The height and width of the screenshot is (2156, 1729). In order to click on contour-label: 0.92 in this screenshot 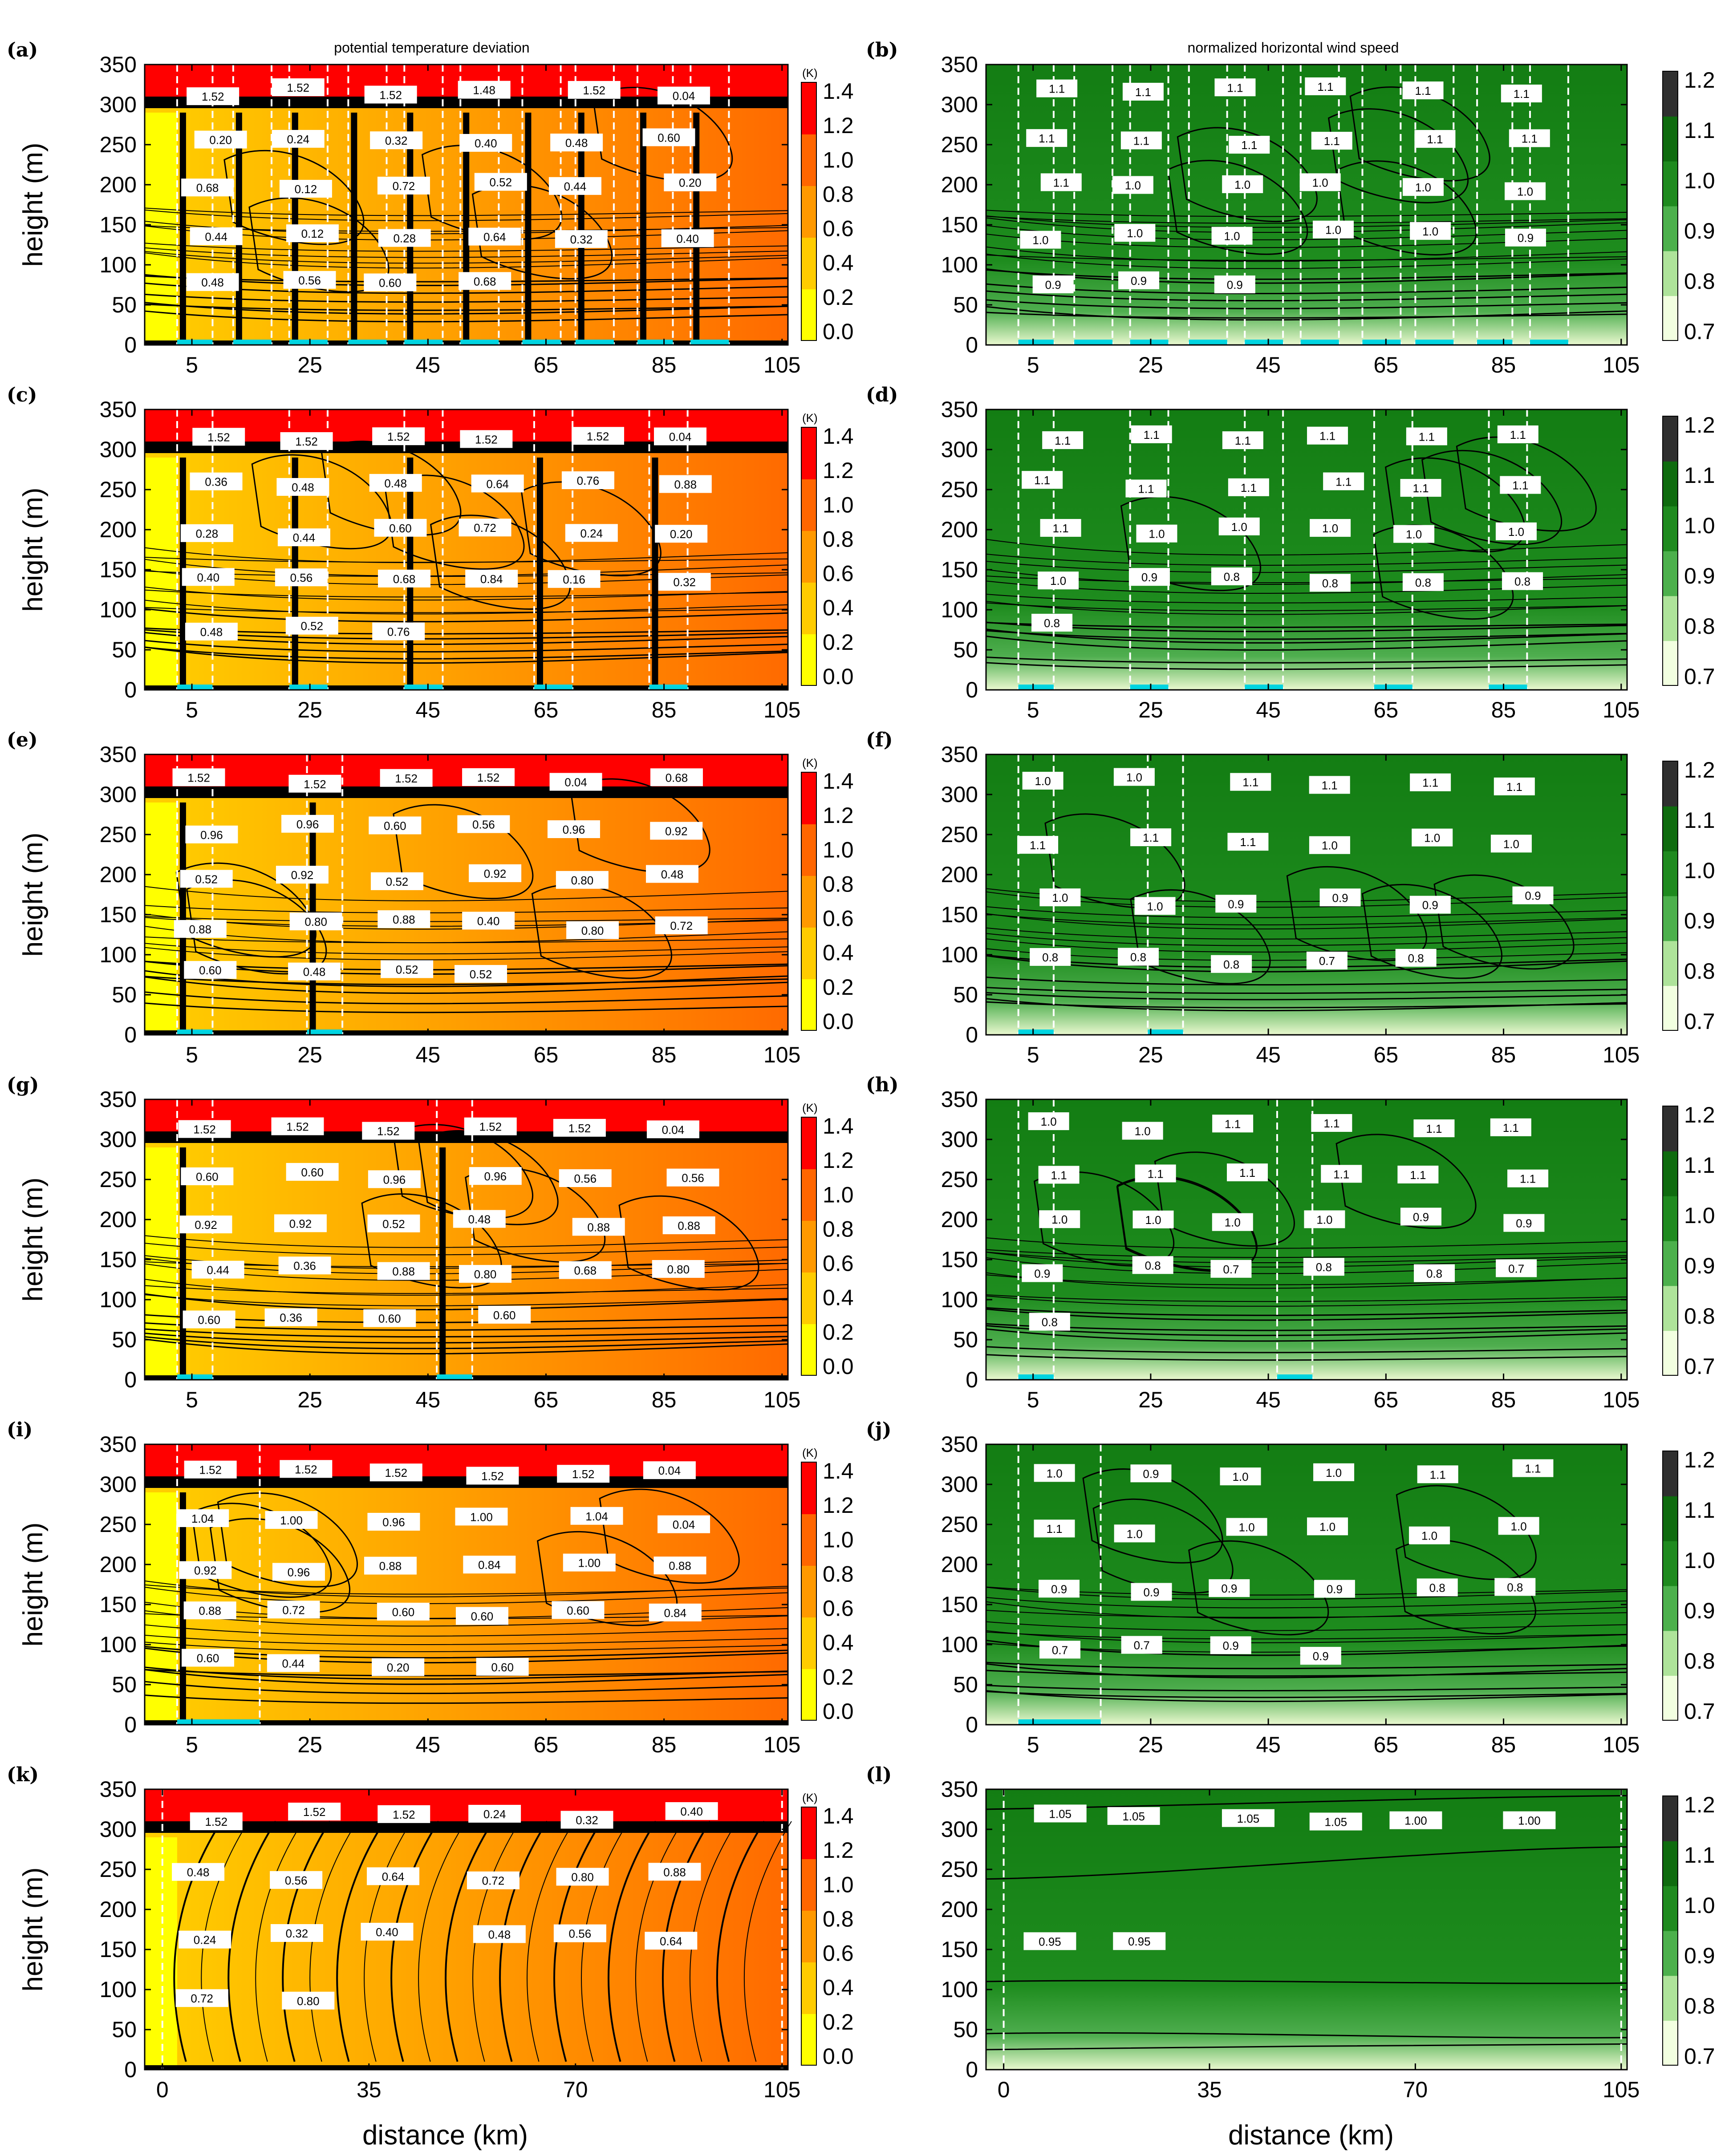, I will do `click(206, 1570)`.